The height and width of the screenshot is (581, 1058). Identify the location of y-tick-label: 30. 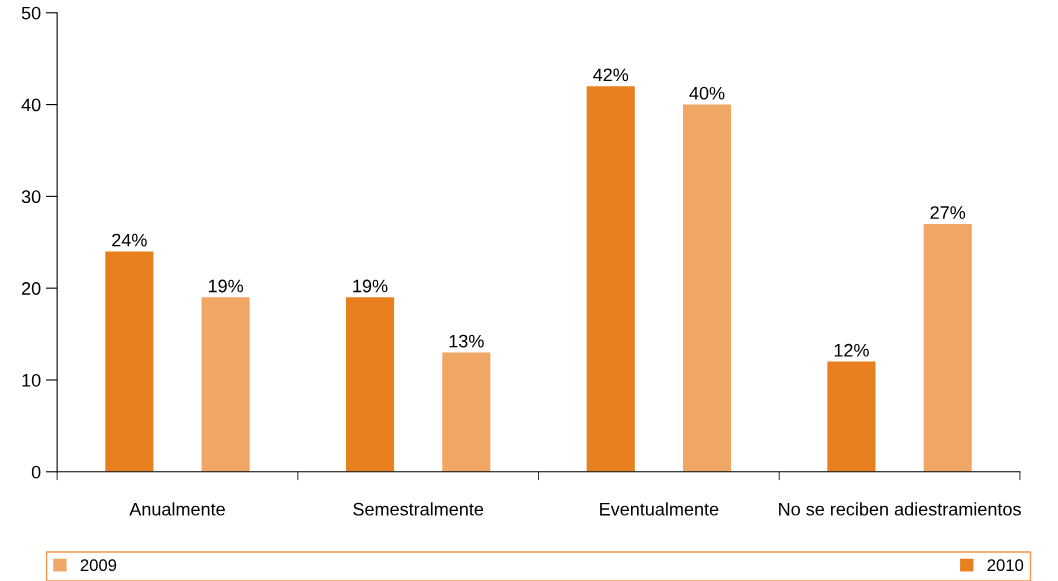
(31, 197).